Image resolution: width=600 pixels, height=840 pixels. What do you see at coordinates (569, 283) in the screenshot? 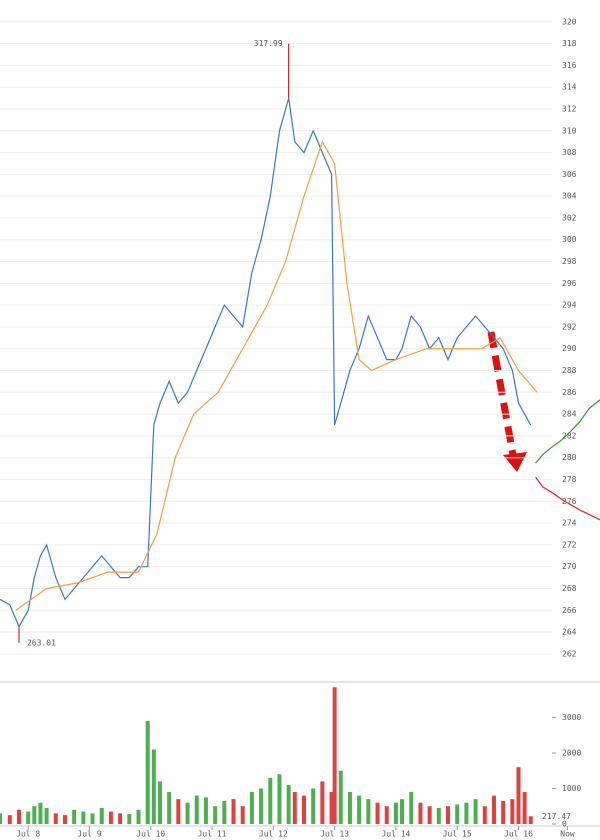
I see `y-tick-label: 296` at bounding box center [569, 283].